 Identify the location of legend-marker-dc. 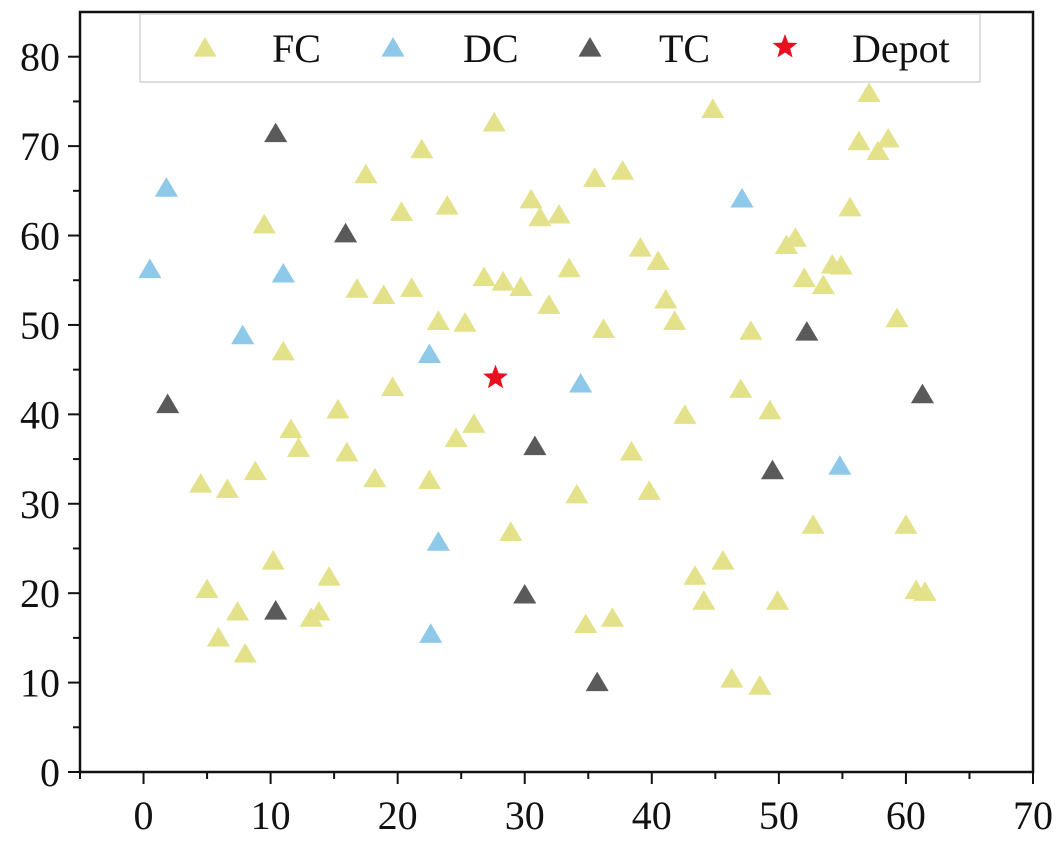
(393, 47).